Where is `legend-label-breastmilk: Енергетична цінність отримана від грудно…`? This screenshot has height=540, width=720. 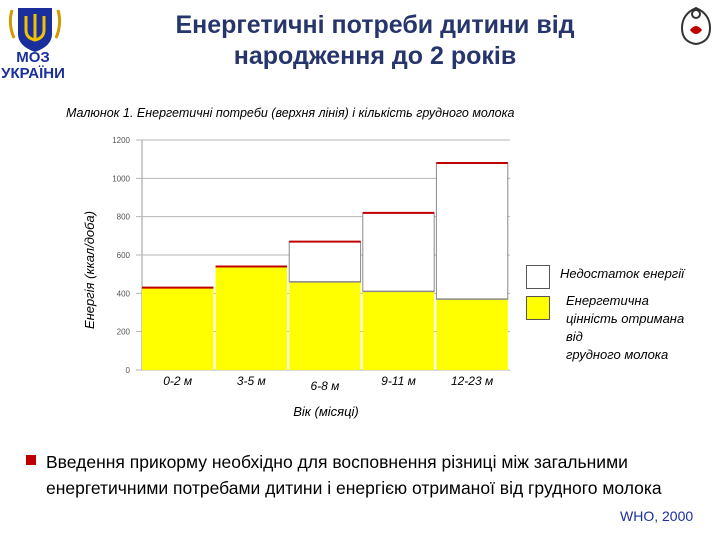 legend-label-breastmilk: Енергетична цінність отримана від грудно… is located at coordinates (641, 328).